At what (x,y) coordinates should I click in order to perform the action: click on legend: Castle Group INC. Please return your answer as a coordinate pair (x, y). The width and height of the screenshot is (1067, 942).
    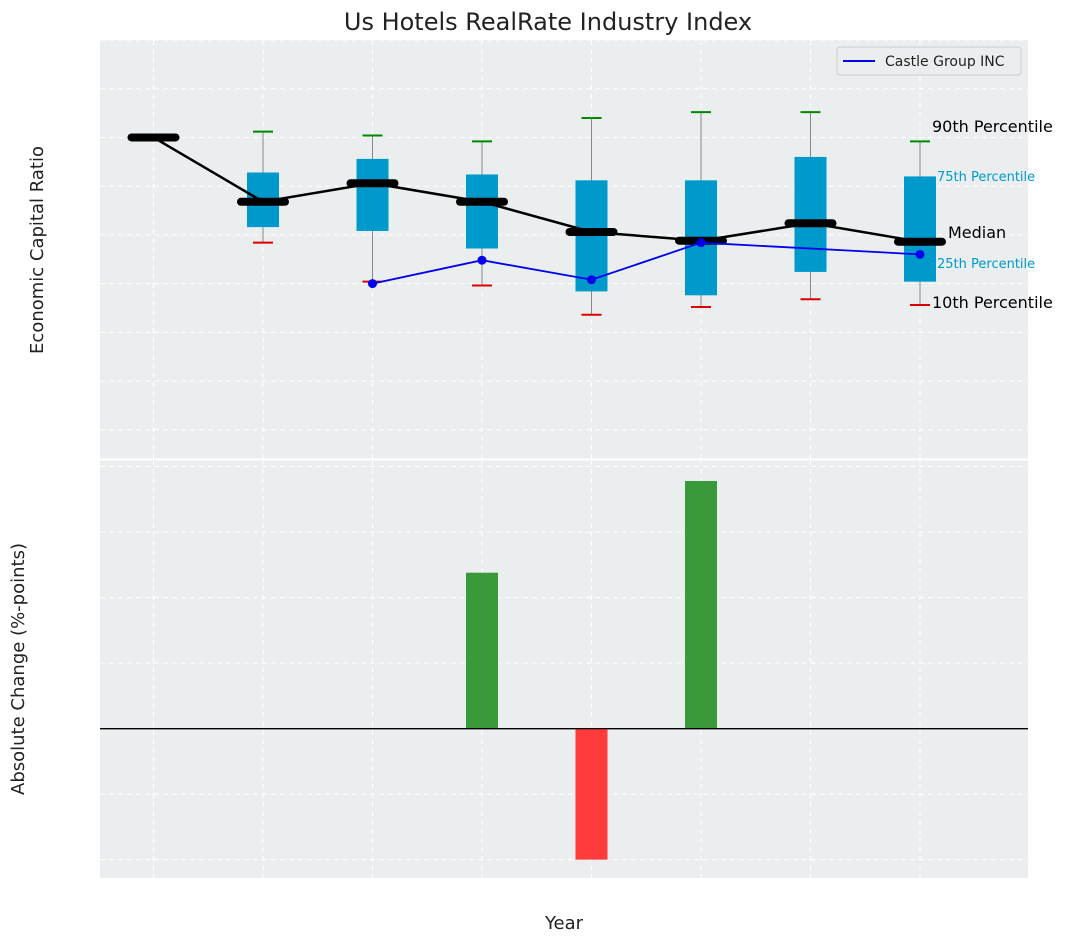
    Looking at the image, I should click on (929, 61).